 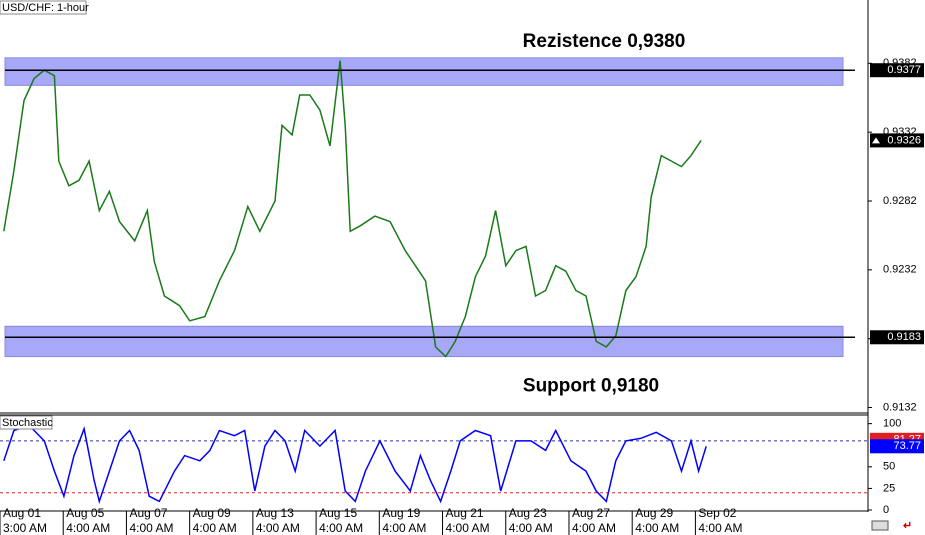 What do you see at coordinates (880, 525) in the screenshot?
I see `scroll-icon` at bounding box center [880, 525].